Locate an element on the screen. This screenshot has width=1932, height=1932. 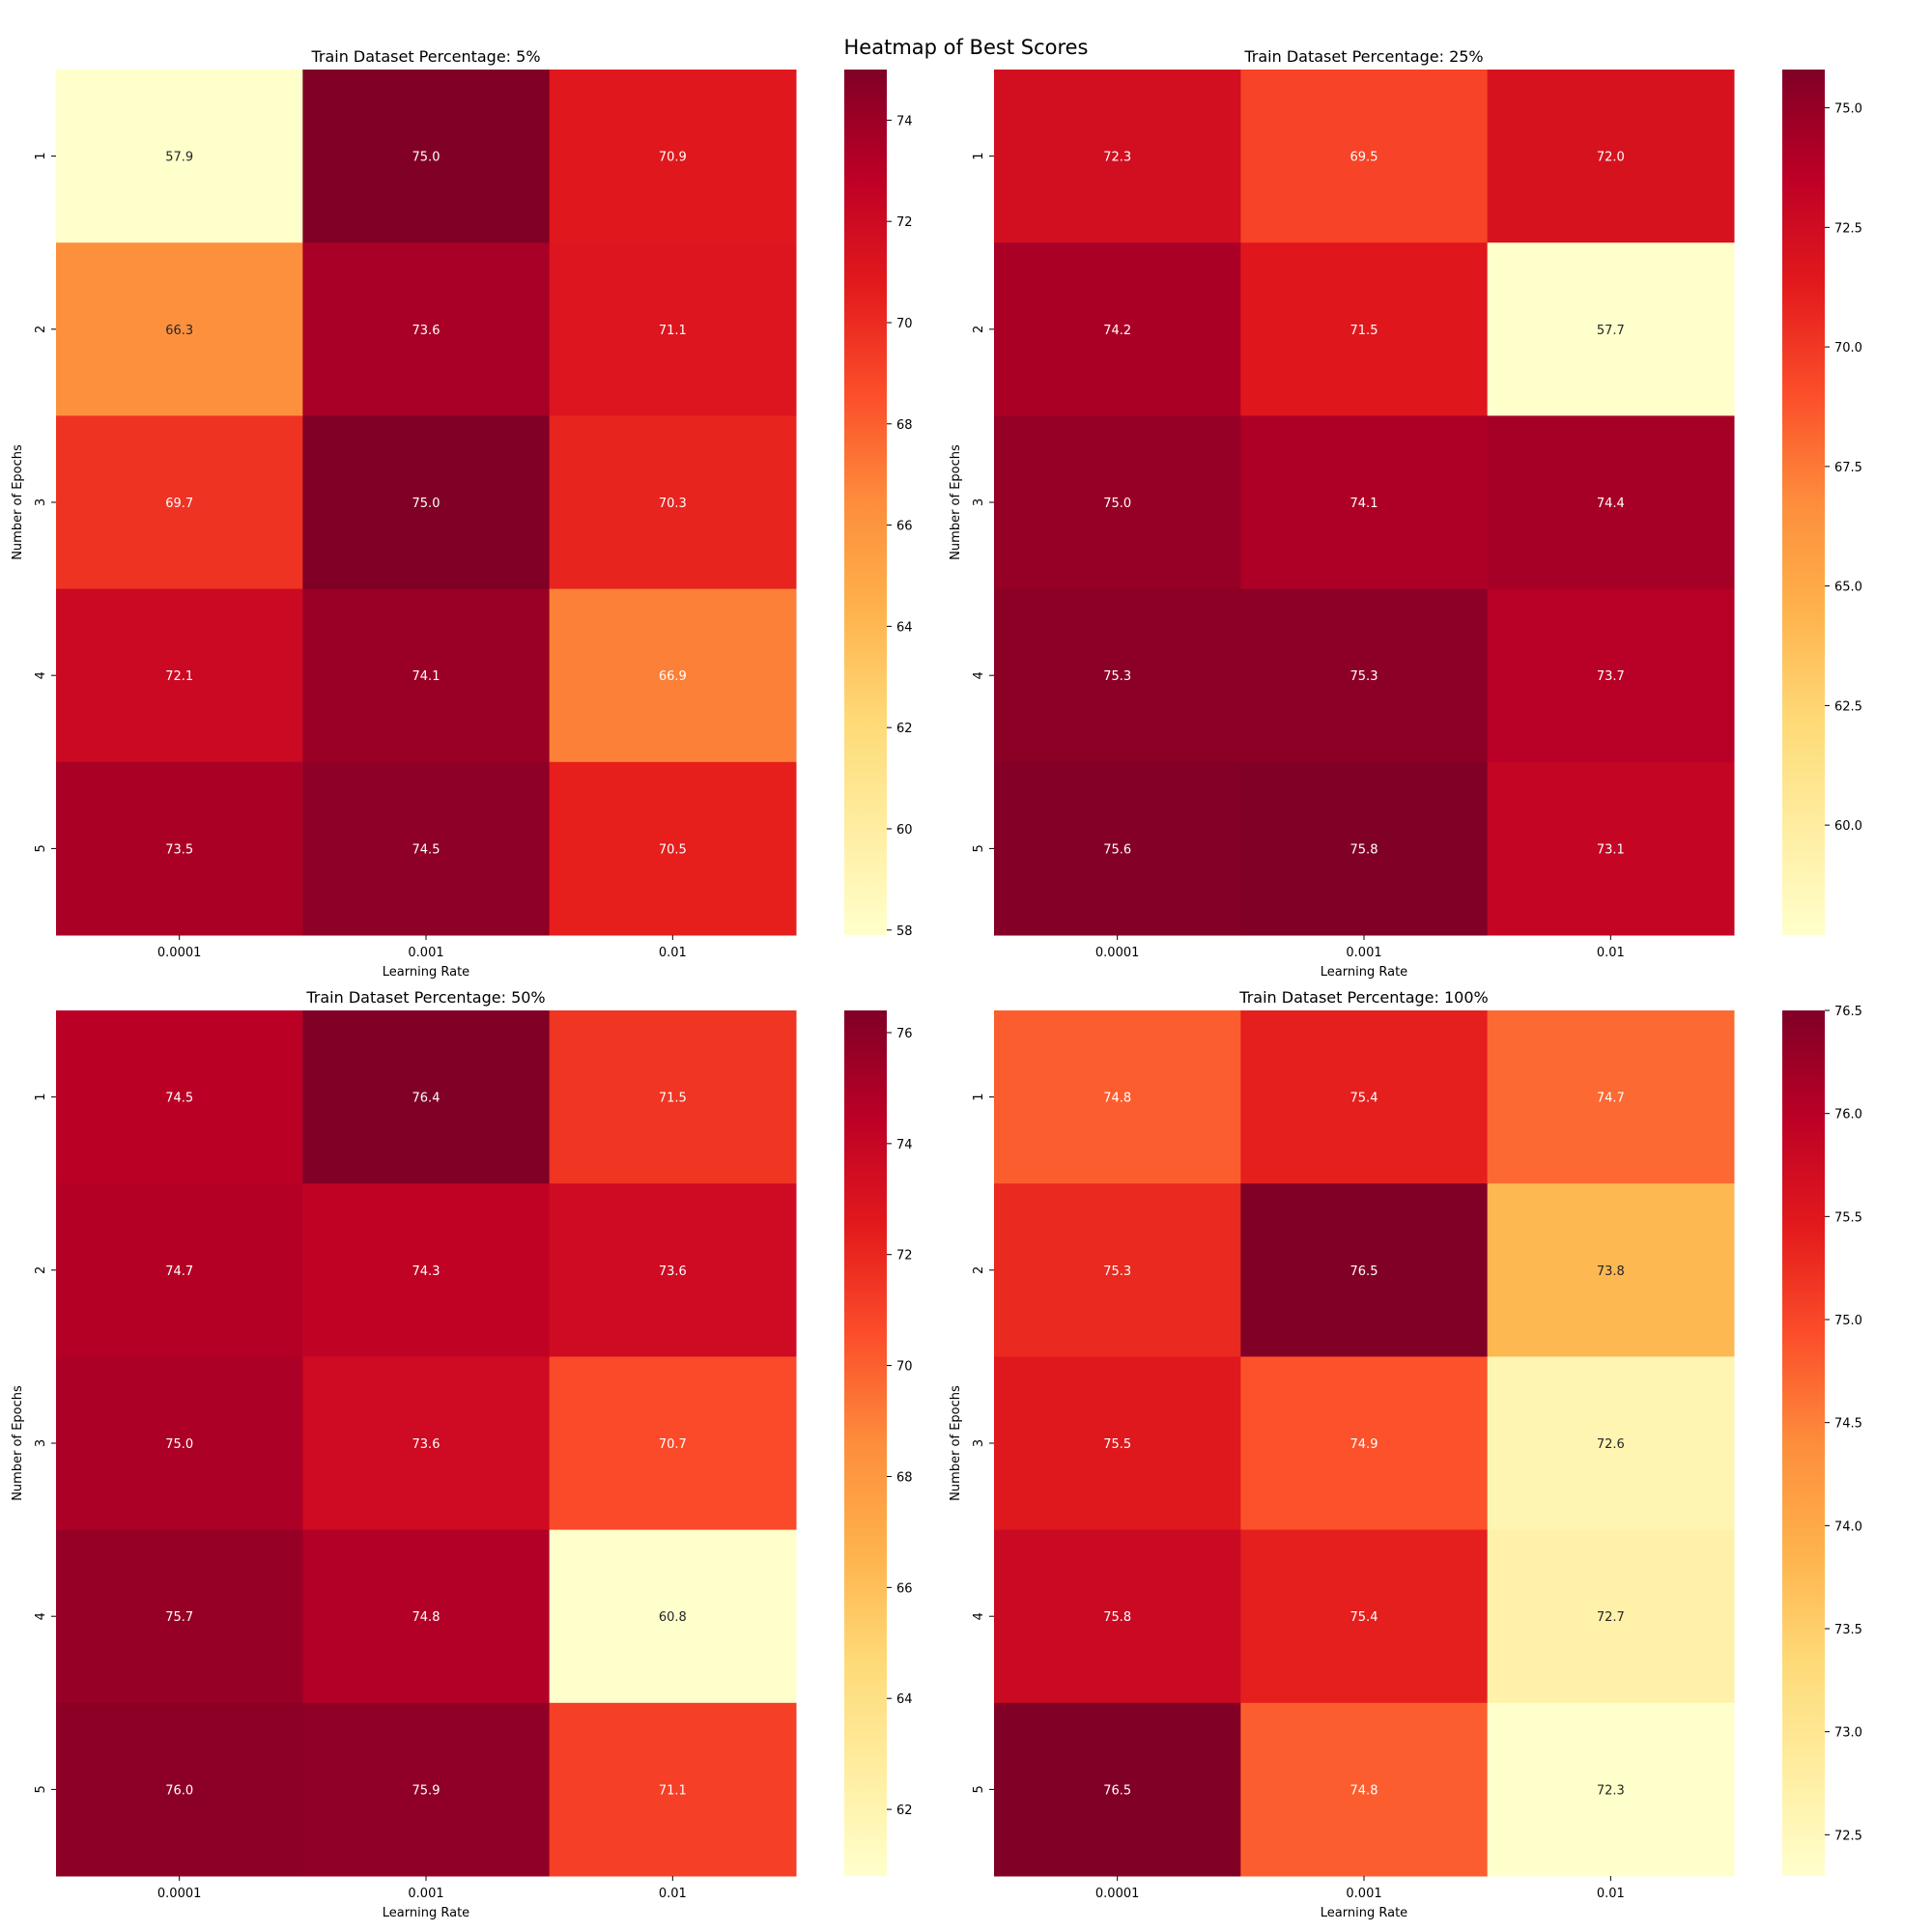
cell-value-label: 69.7 is located at coordinates (179, 504).